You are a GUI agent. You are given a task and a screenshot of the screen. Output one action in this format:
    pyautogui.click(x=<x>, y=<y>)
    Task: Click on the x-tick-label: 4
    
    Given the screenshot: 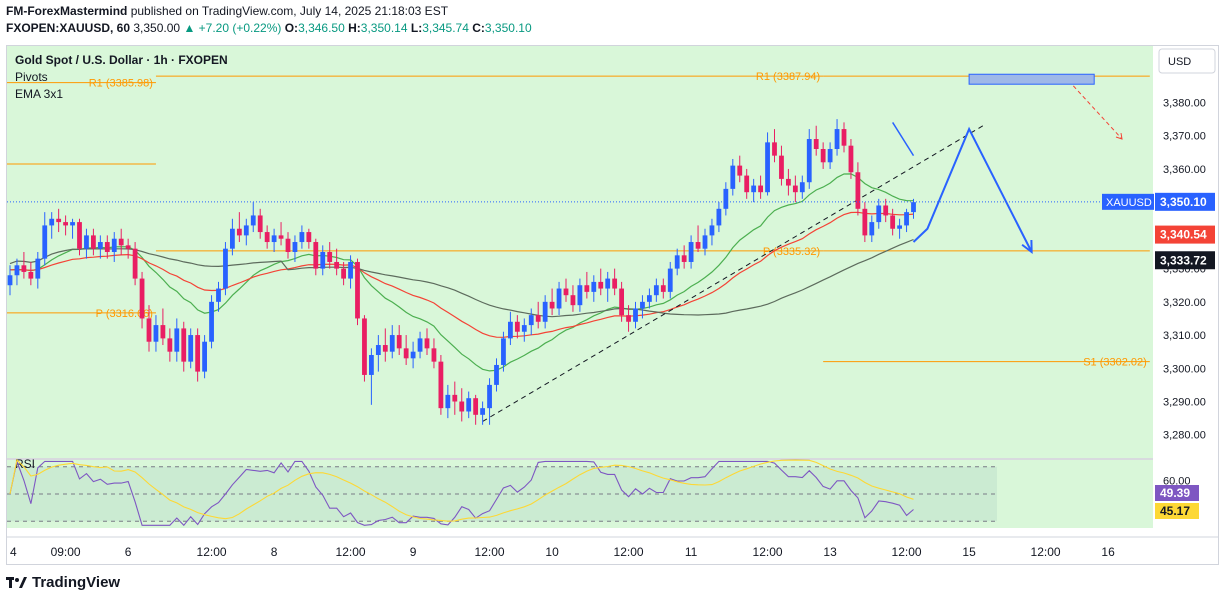 What is the action you would take?
    pyautogui.click(x=13, y=552)
    